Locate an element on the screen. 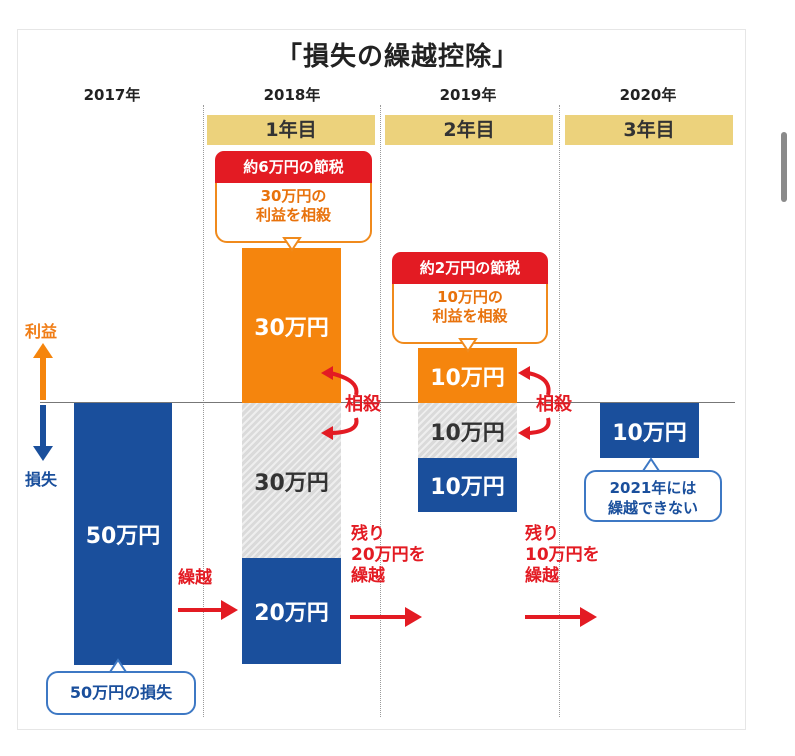 This screenshot has height=756, width=795. remain-note-2019-line3: 繰越 is located at coordinates (542, 576).